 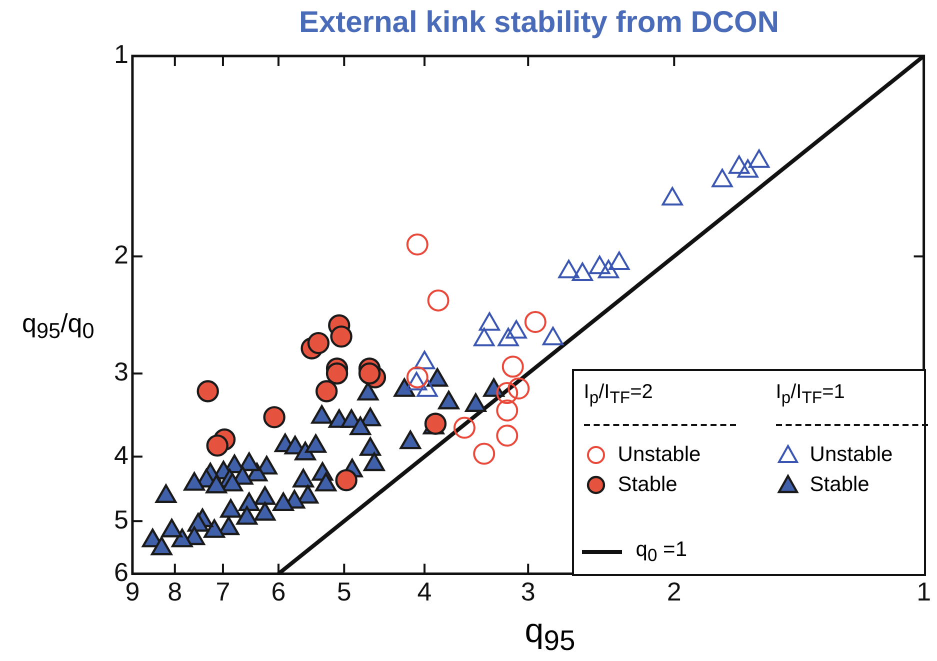 What do you see at coordinates (344, 591) in the screenshot?
I see `x-tick-label: 5` at bounding box center [344, 591].